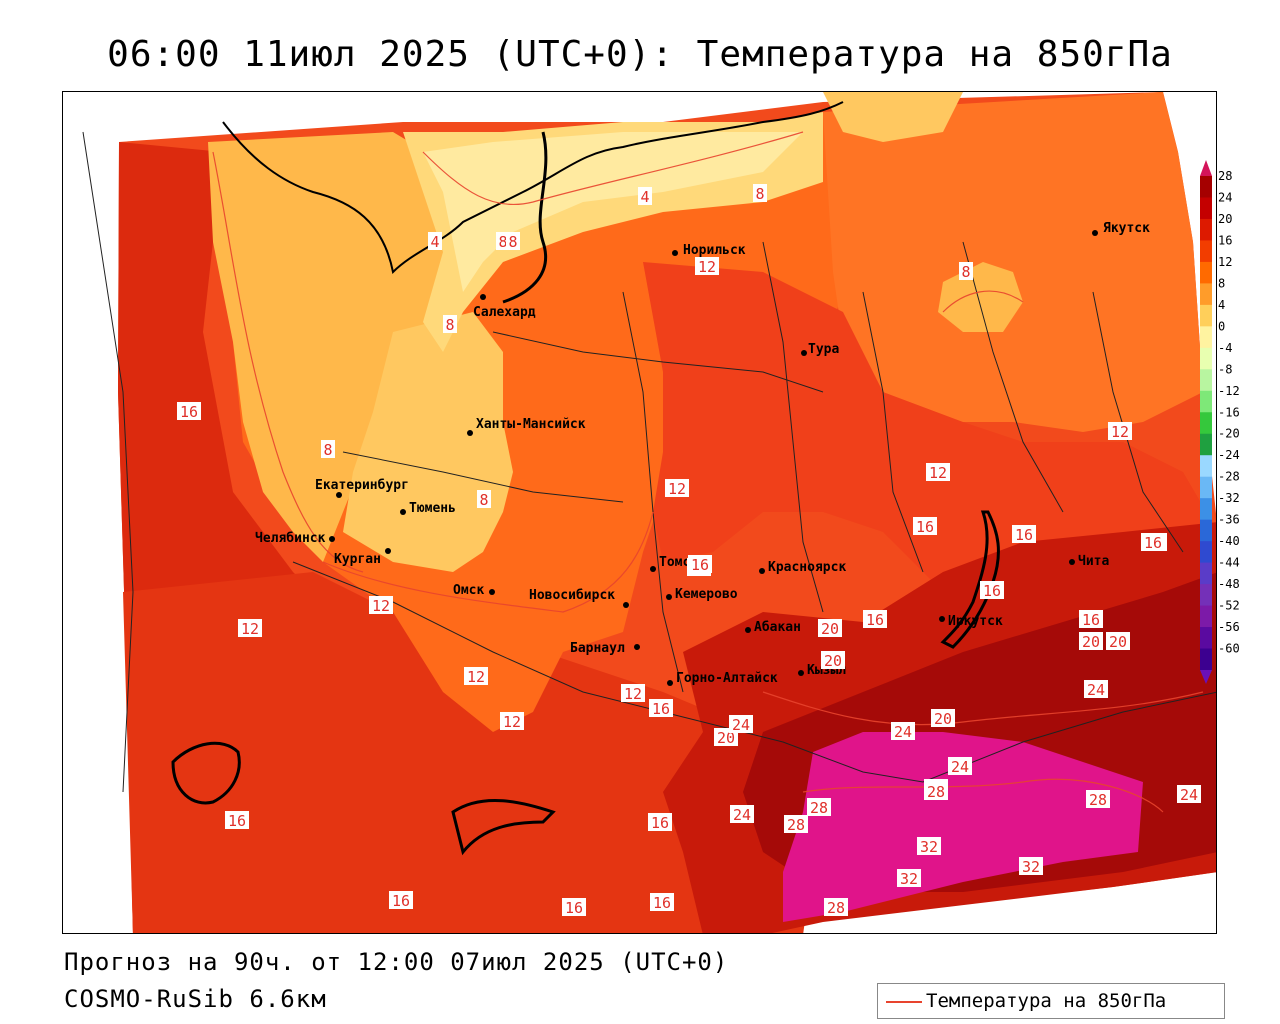  I want to click on city-marker-gorno-altaysk: Горно-Алтайск, so click(722, 678).